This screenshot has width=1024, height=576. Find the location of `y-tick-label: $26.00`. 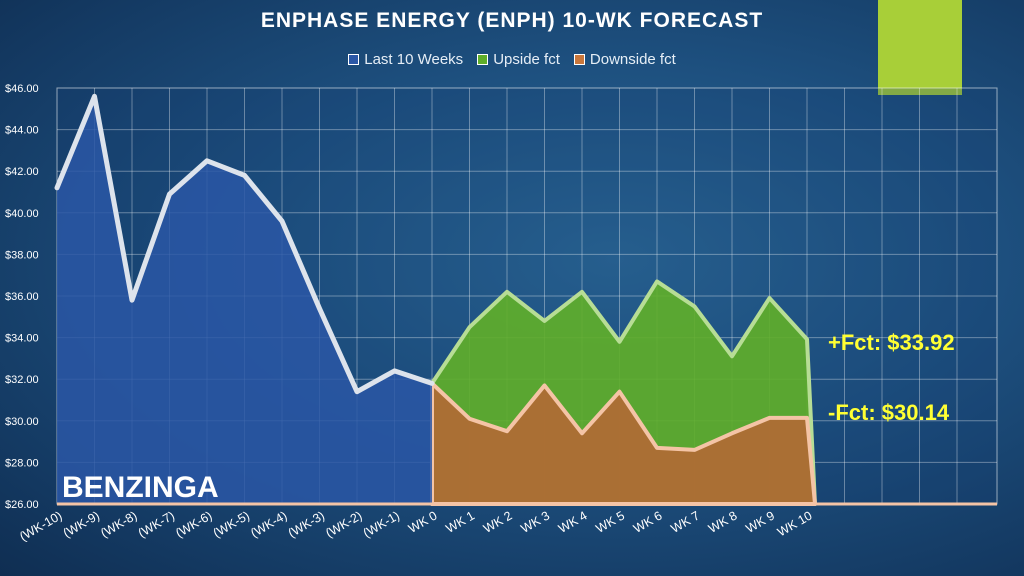

y-tick-label: $26.00 is located at coordinates (22, 505).